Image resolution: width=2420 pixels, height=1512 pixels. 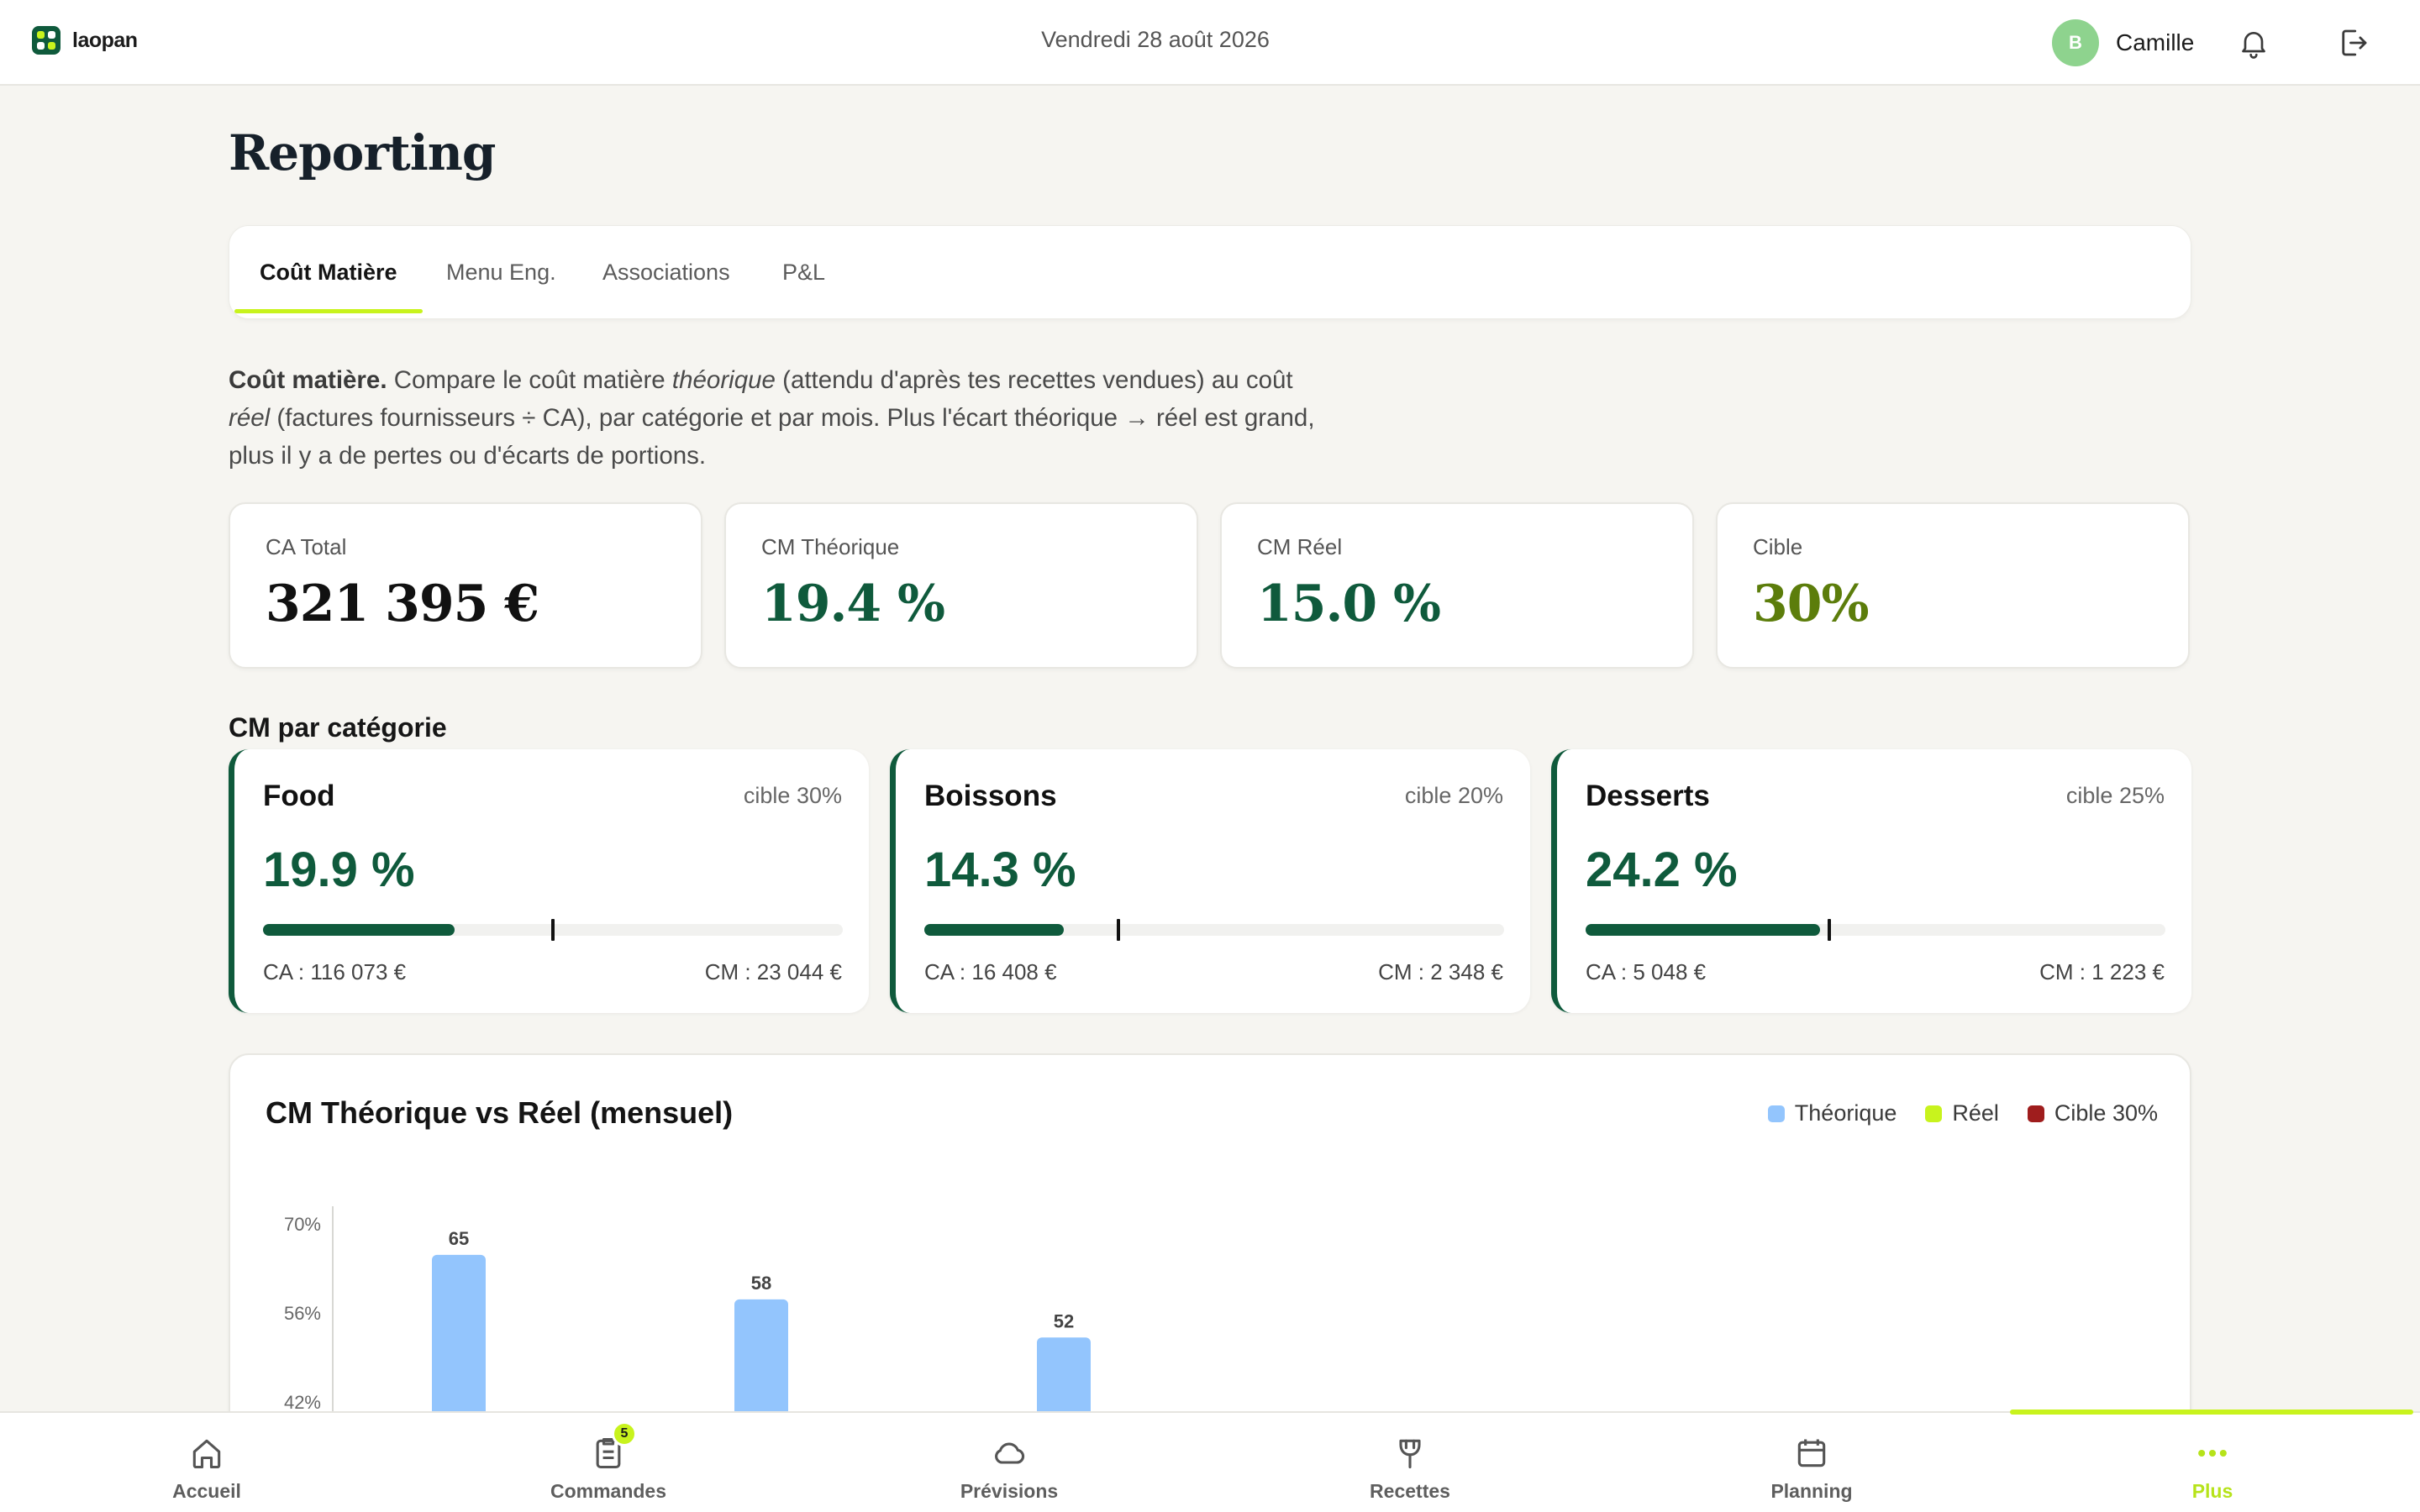 I want to click on clipboard-icon-wrap: 5, so click(x=613, y=1446).